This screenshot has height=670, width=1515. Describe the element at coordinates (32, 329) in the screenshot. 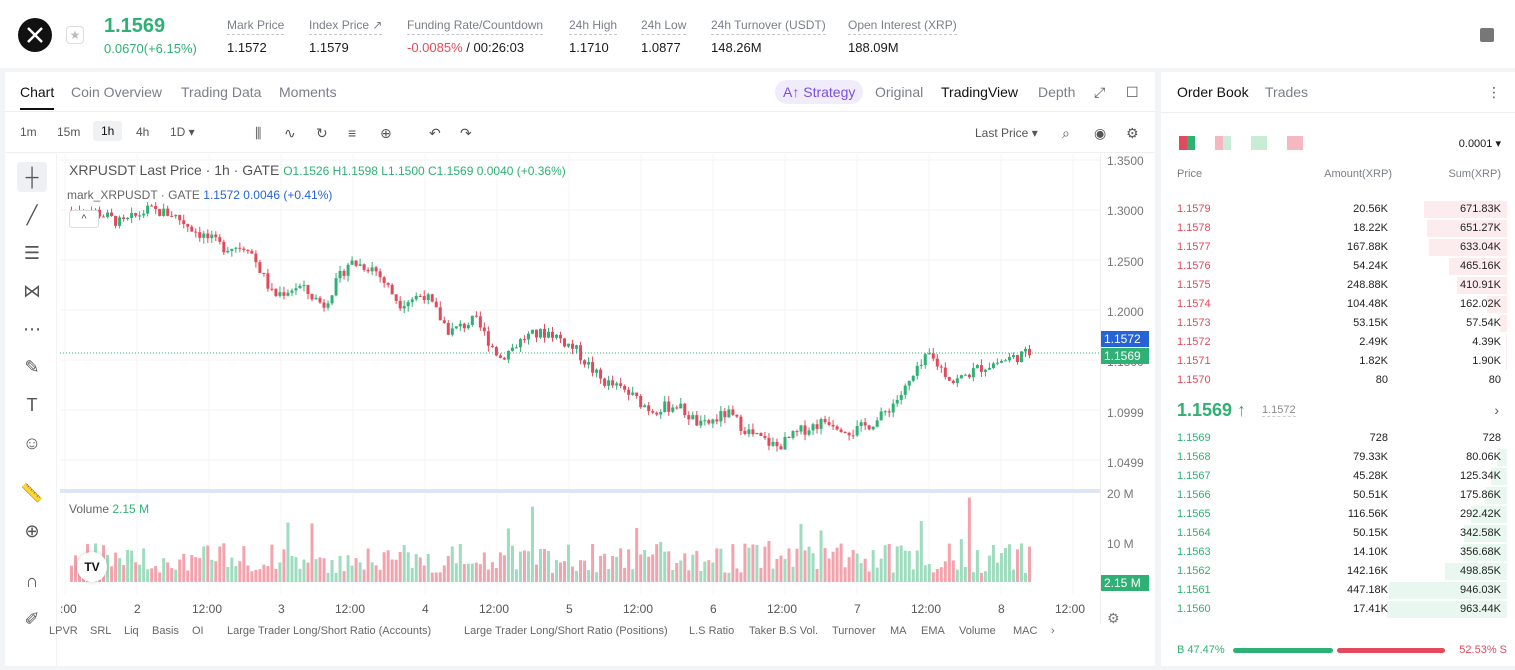

I see `fib-icon: ⋯` at that location.